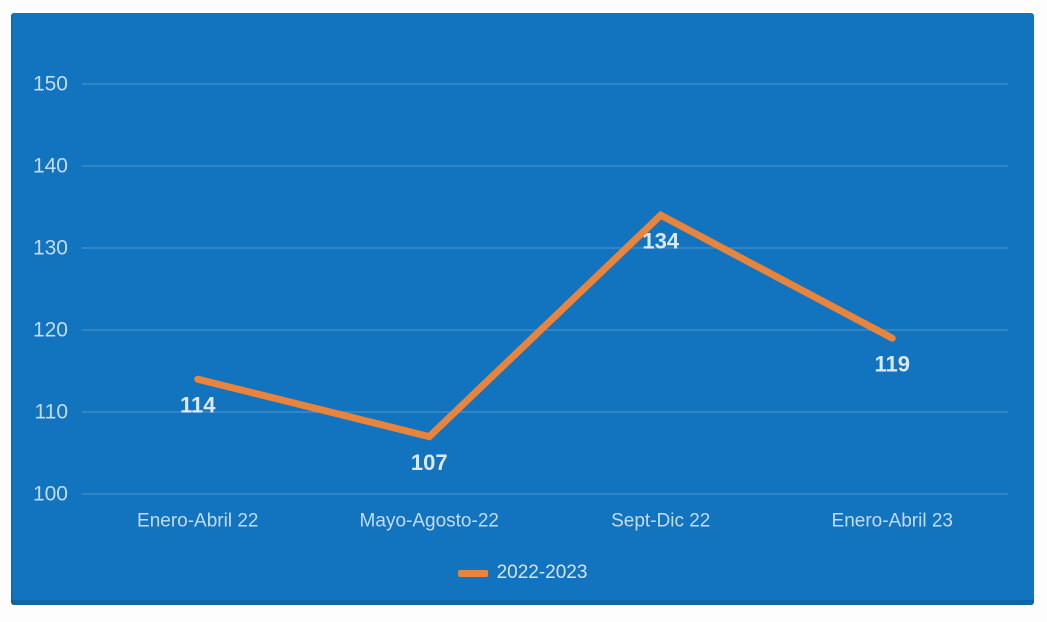 This screenshot has width=1047, height=622. What do you see at coordinates (660, 521) in the screenshot?
I see `x-axis-category-label: Sept-Dic 22` at bounding box center [660, 521].